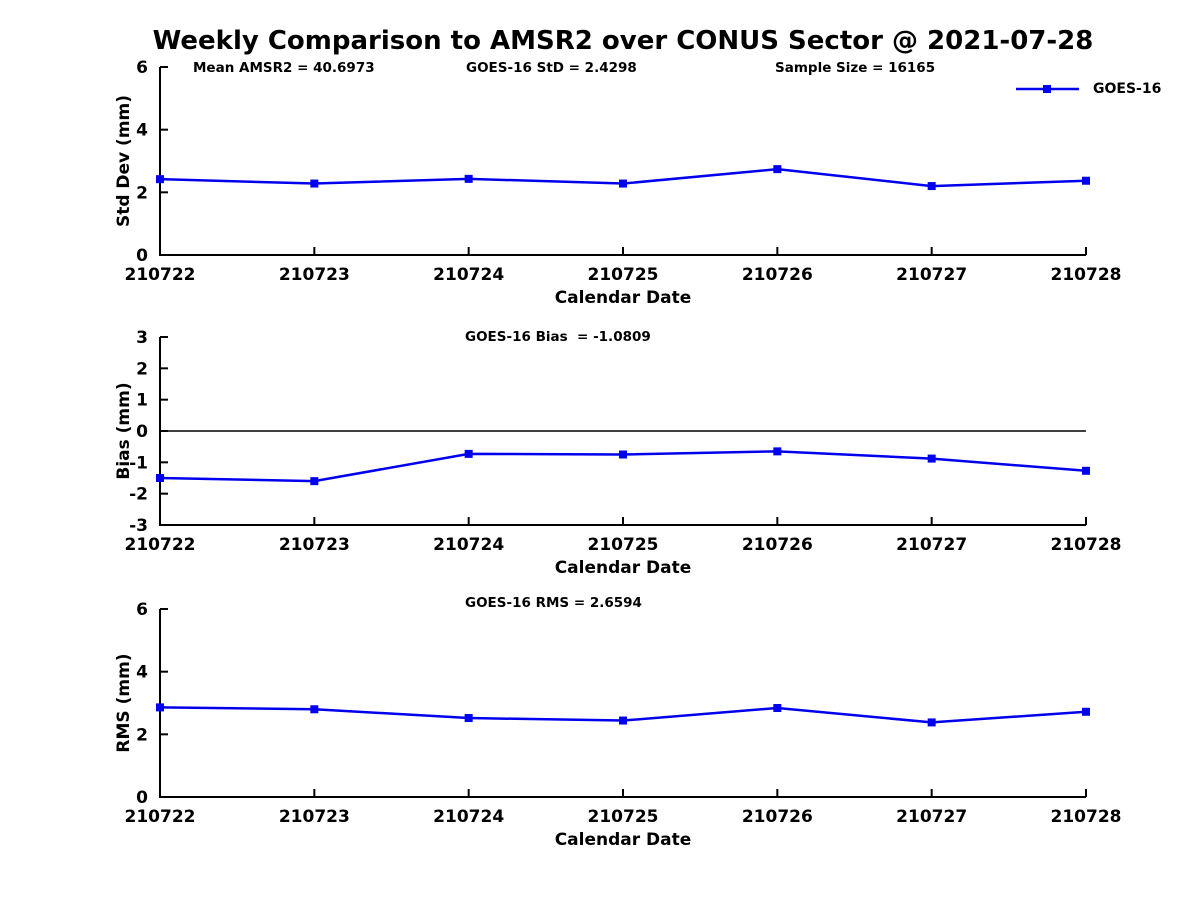 The image size is (1200, 900). I want to click on annotation-goes16-std: GOES-16 StD = 2.4298, so click(551, 68).